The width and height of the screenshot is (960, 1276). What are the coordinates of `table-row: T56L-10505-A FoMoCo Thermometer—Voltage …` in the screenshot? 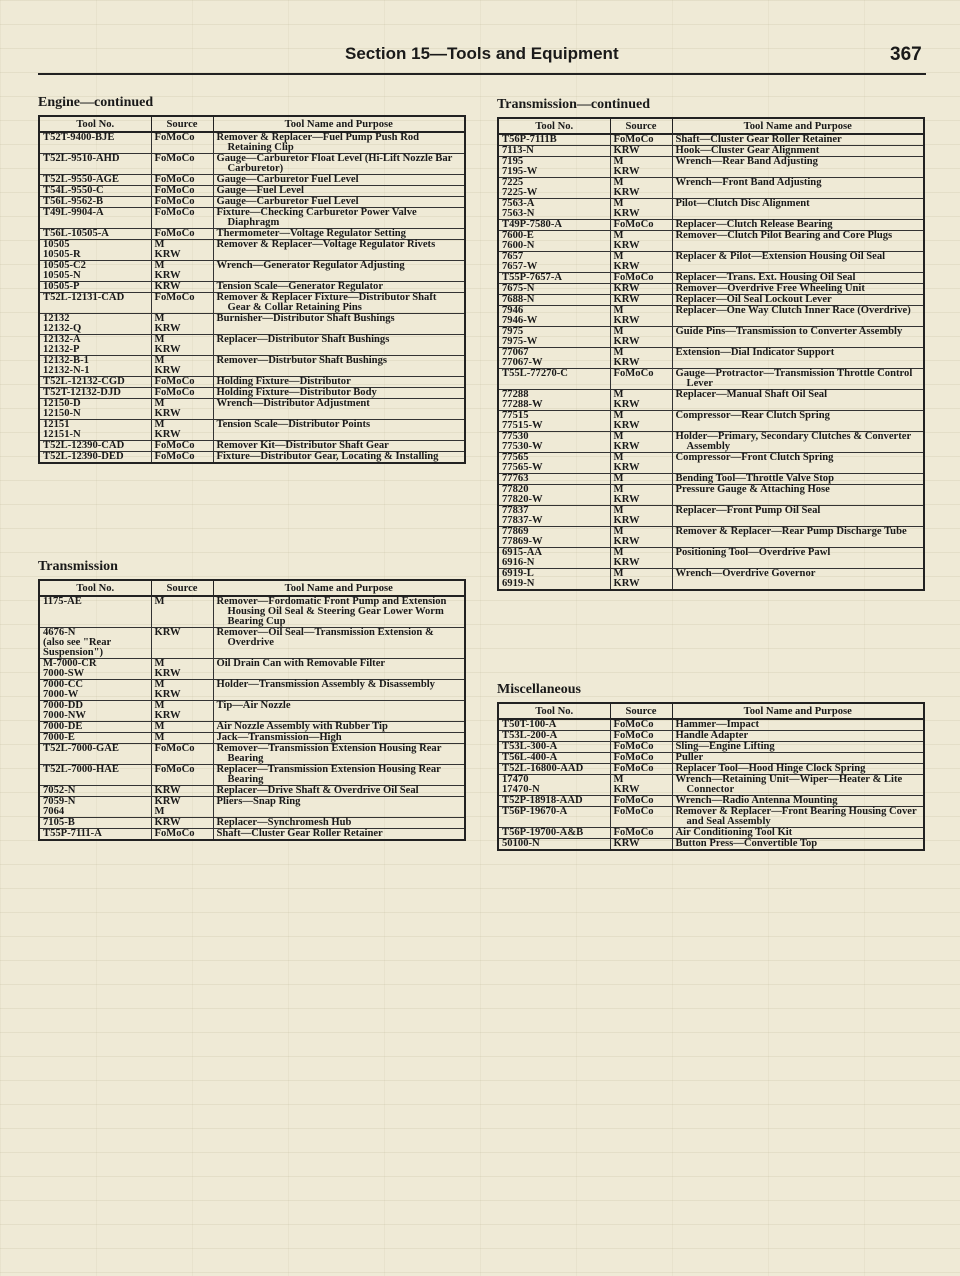 It's located at (252, 234).